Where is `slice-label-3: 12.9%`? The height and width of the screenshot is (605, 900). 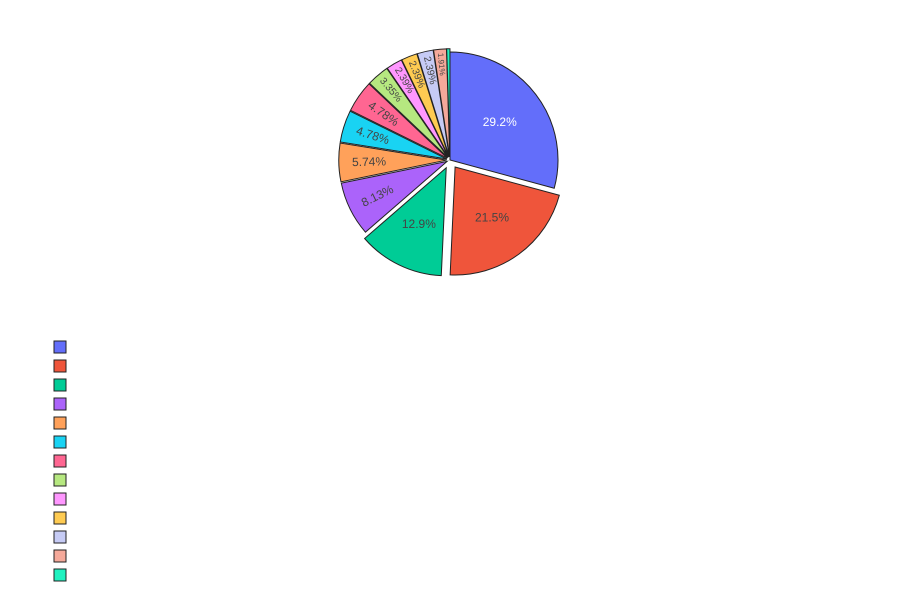 slice-label-3: 12.9% is located at coordinates (419, 224).